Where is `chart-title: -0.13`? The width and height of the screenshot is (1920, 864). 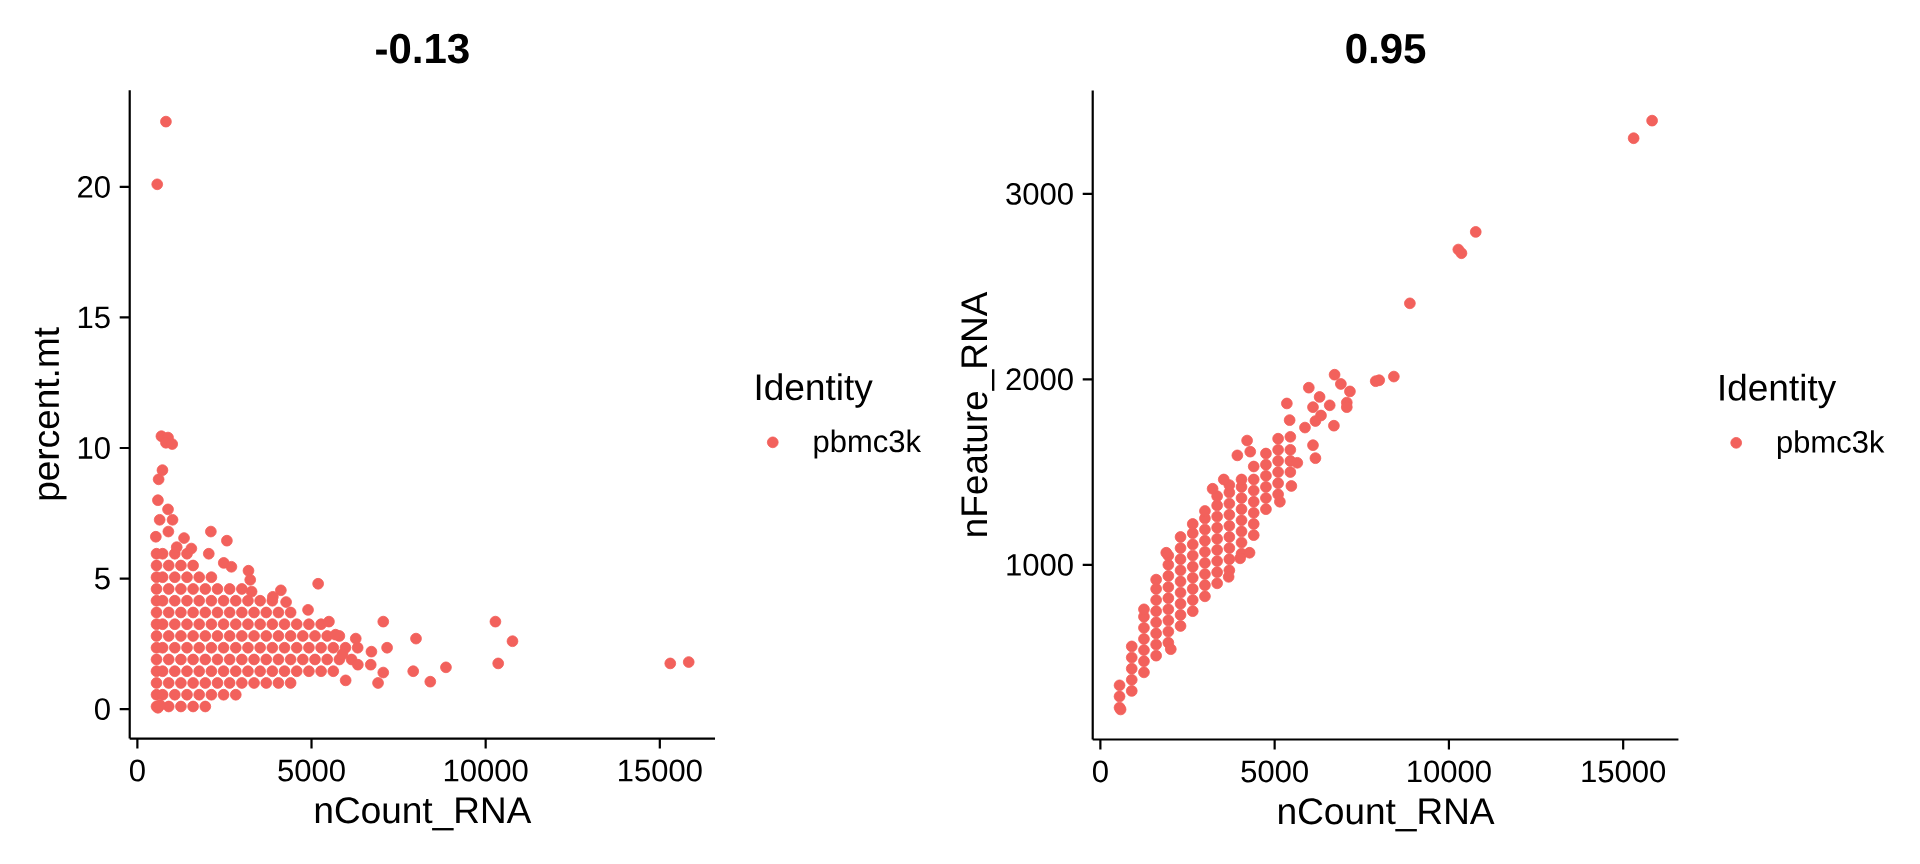 chart-title: -0.13 is located at coordinates (422, 48).